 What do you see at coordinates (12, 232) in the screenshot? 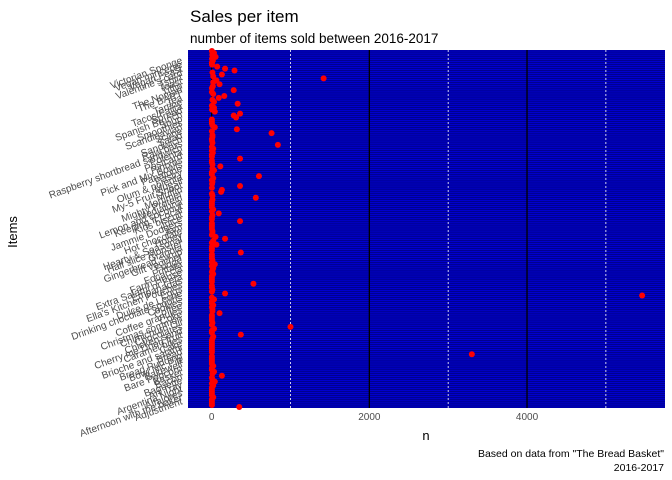
I see `y-axis-title: Items` at bounding box center [12, 232].